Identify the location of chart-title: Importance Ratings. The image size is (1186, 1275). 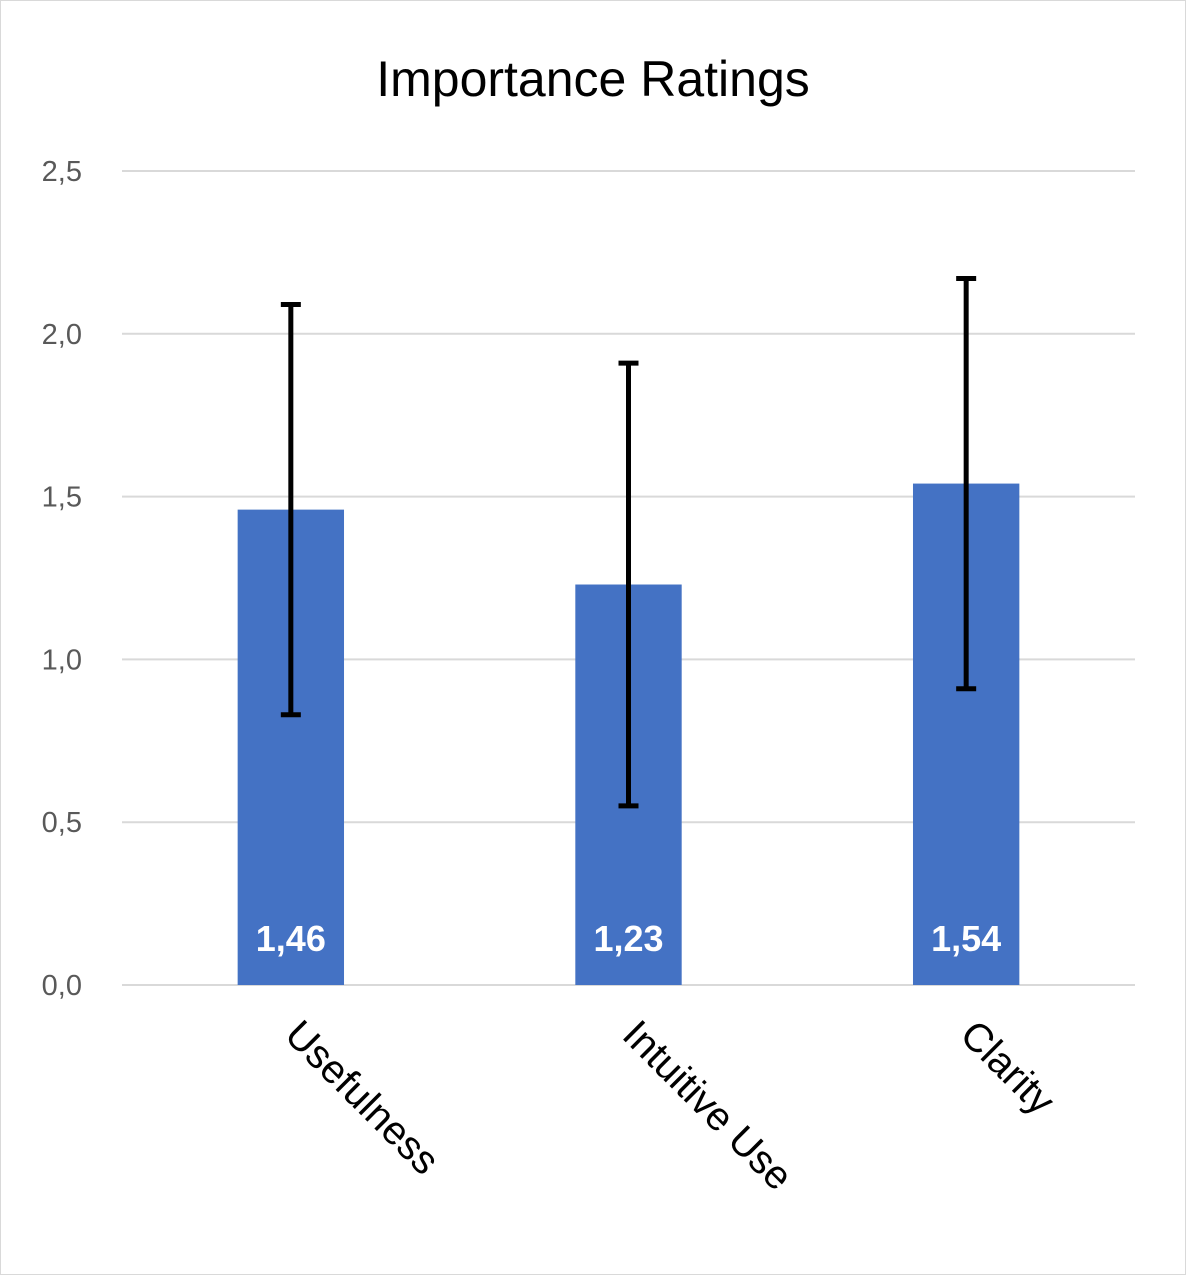
(593, 79).